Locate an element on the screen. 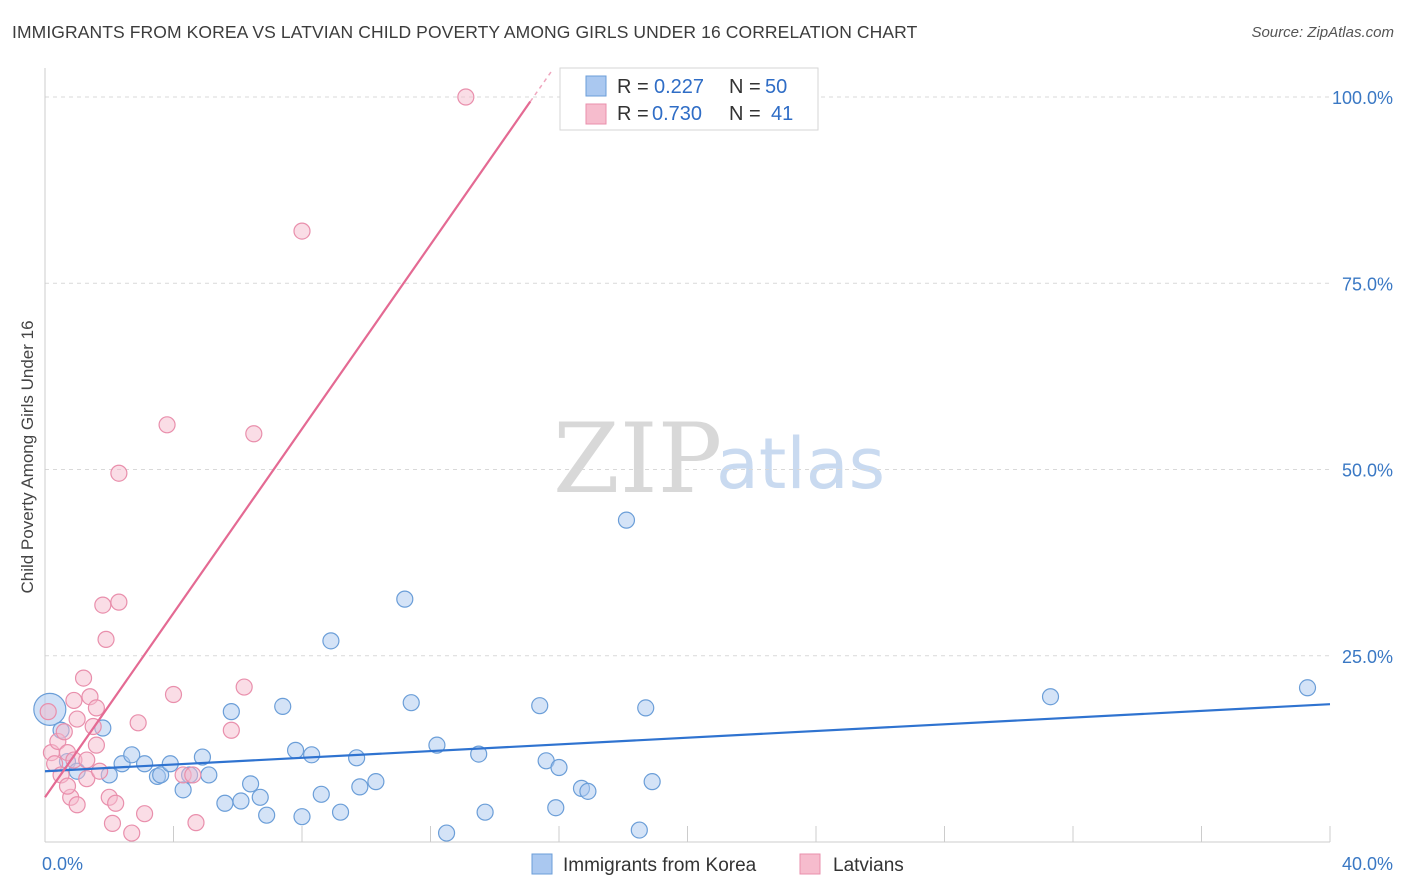  latvians-trend-extension is located at coordinates (540, 86).